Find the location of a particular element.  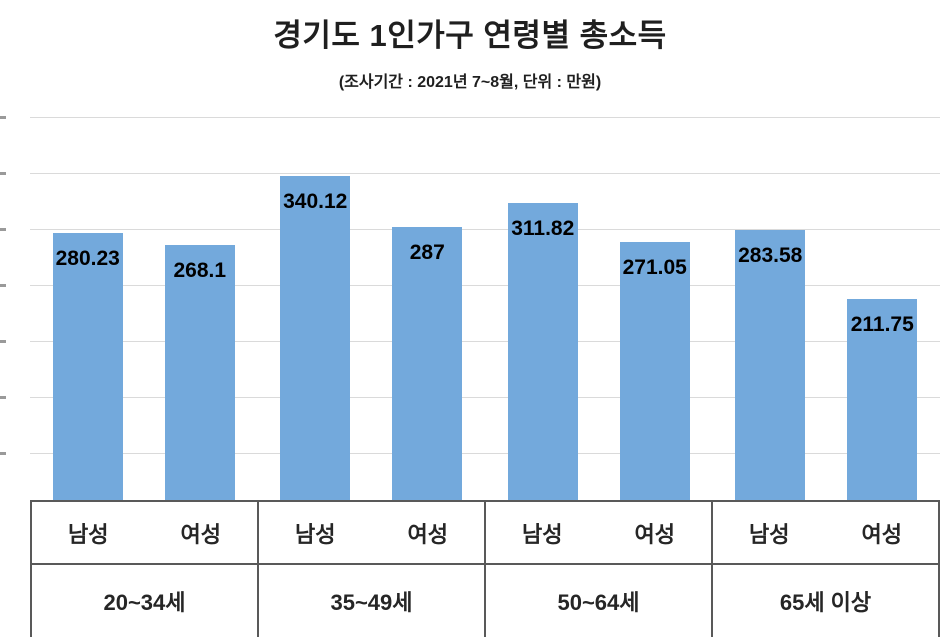

bar-value-label: 287 is located at coordinates (427, 252).